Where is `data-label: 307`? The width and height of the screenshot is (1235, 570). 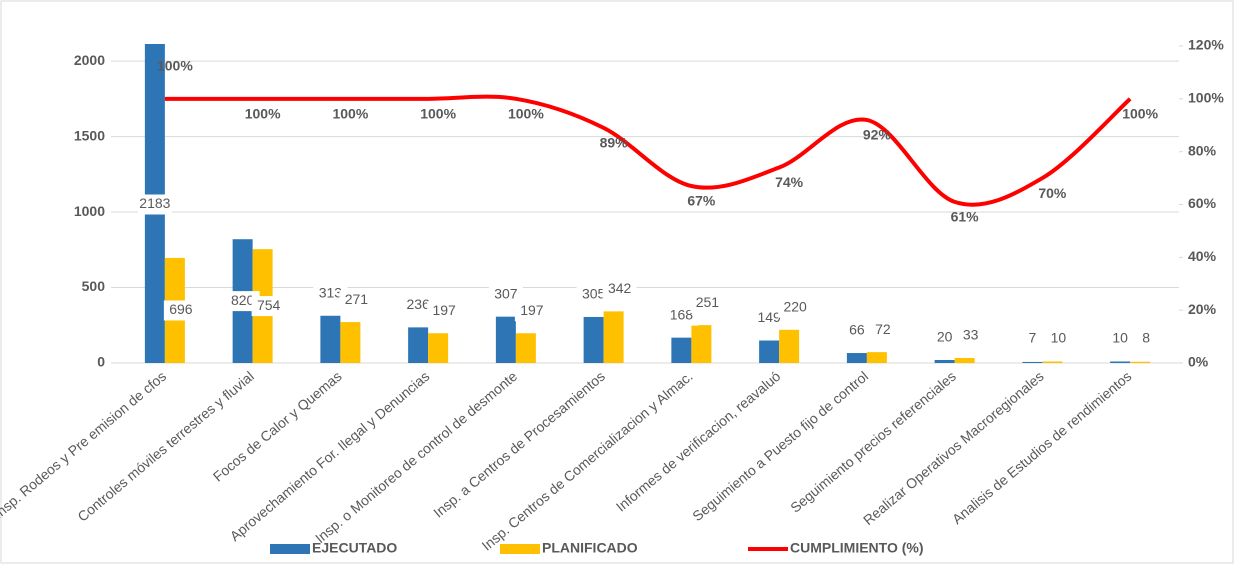
data-label: 307 is located at coordinates (506, 293).